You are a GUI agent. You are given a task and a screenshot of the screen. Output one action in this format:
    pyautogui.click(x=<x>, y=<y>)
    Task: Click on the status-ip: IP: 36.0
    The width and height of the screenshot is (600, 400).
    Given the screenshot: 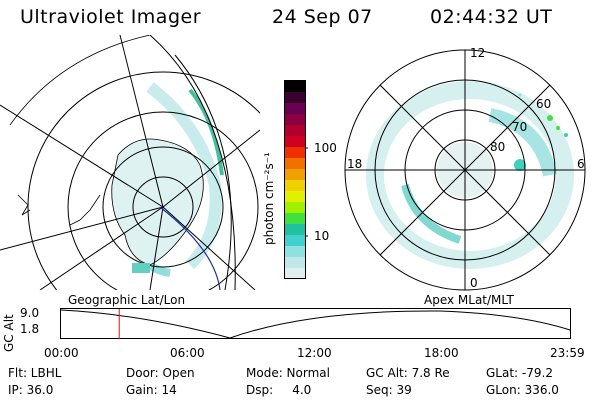 What is the action you would take?
    pyautogui.click(x=31, y=390)
    